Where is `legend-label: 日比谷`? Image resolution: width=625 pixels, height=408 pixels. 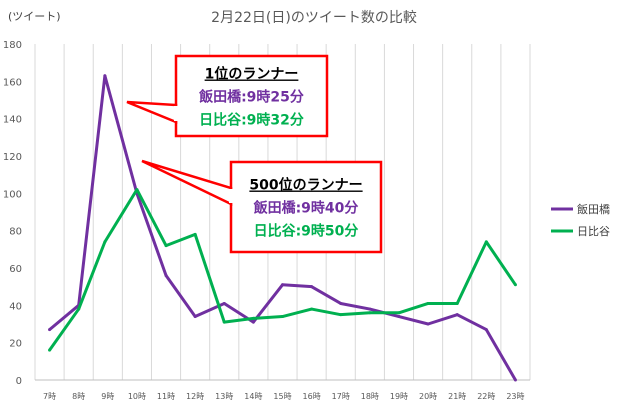
legend-label: 日比谷 is located at coordinates (593, 231).